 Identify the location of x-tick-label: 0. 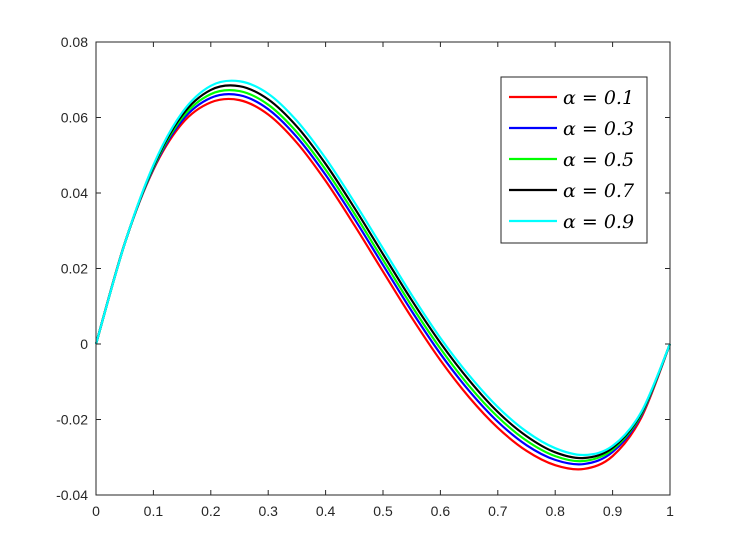
(96, 511).